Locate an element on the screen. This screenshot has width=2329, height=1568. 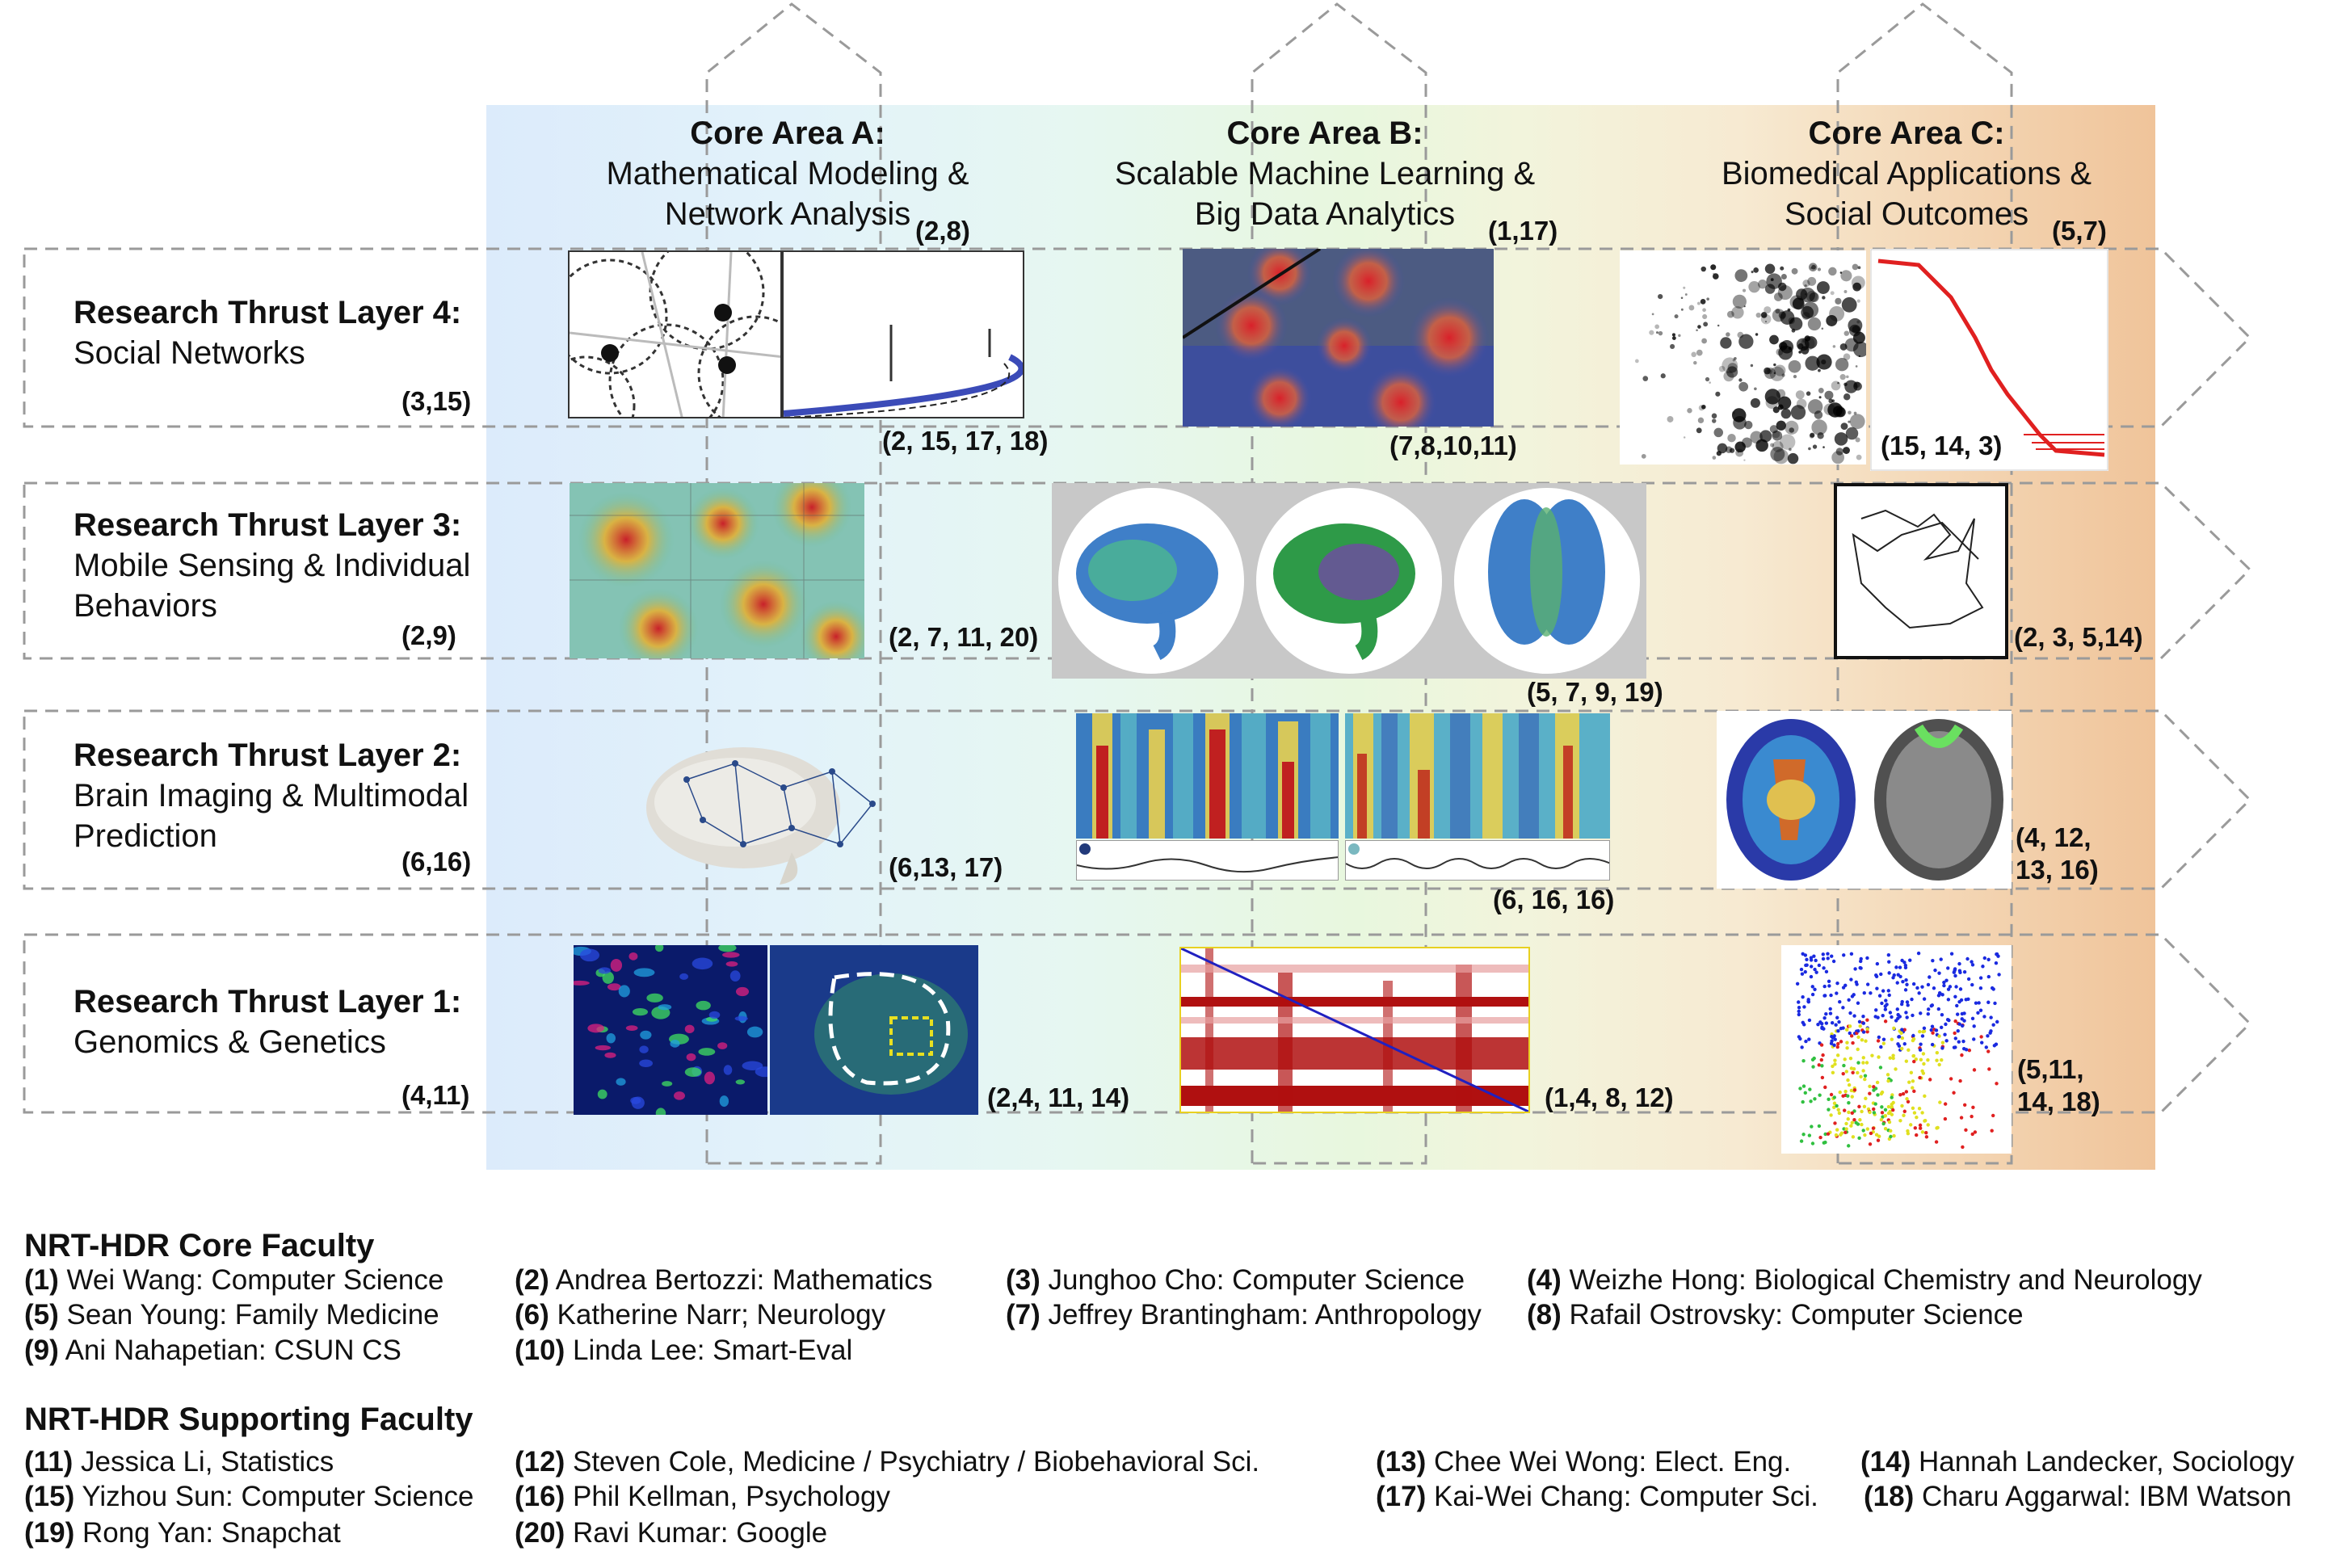
layer-2-area-c-cite-1: (4, 12, is located at coordinates (2053, 837).